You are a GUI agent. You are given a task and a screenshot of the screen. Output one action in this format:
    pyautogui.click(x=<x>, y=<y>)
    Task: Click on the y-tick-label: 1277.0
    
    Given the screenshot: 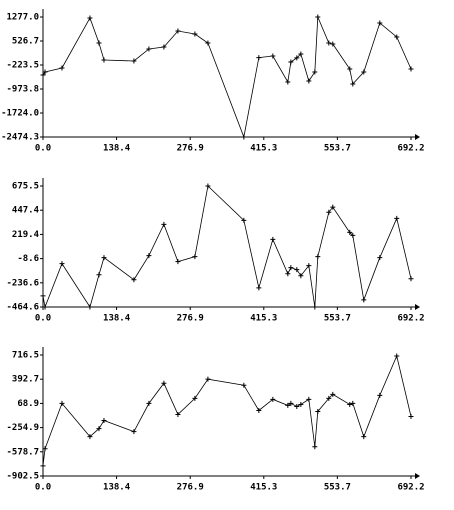 What is the action you would take?
    pyautogui.click(x=22, y=18)
    